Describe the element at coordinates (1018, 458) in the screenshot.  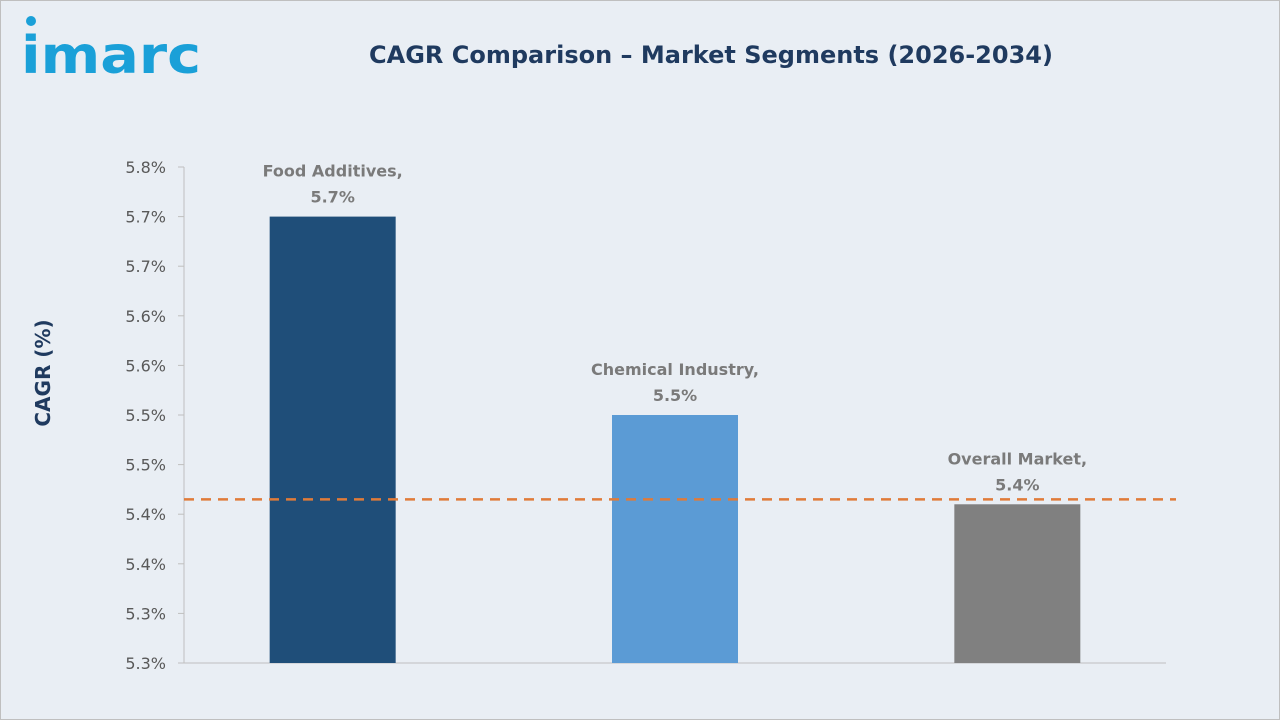
I see `bar-data-label: Overall Market,` at that location.